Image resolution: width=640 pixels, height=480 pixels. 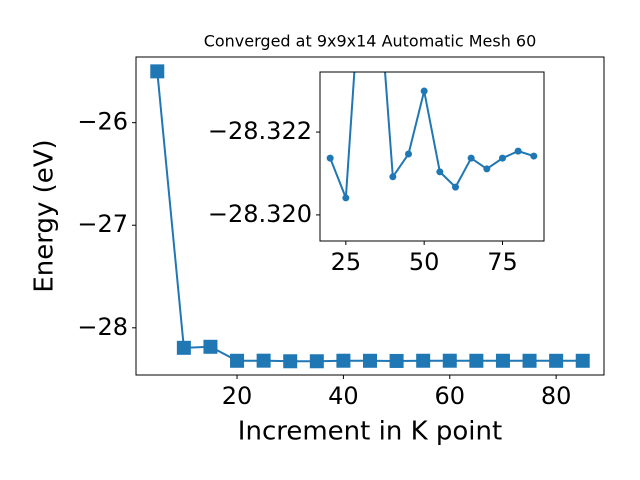 I want to click on x-tick-label: 50, so click(x=424, y=262).